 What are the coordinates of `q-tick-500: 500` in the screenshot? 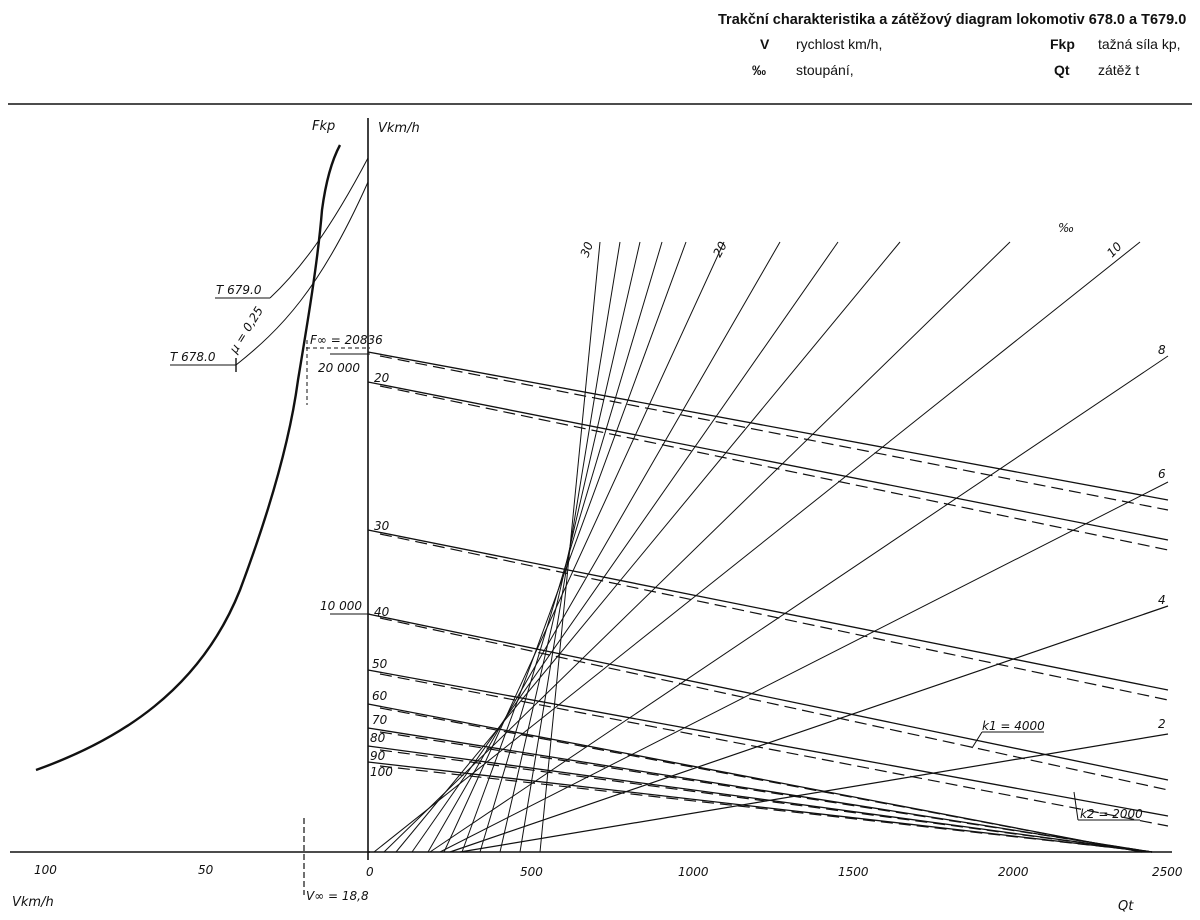 It's located at (531, 872).